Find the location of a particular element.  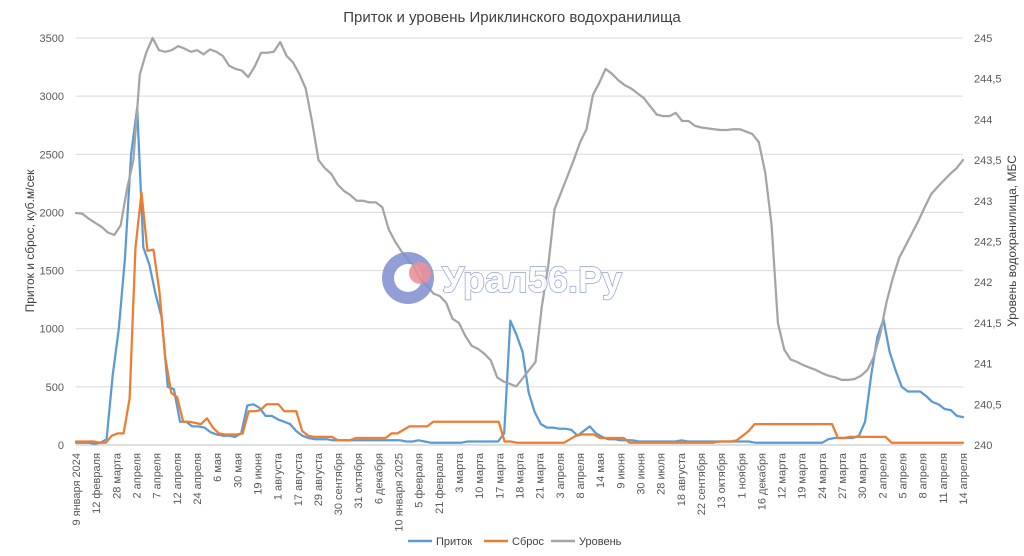

x-tick-label: 31 октября is located at coordinates (359, 481).